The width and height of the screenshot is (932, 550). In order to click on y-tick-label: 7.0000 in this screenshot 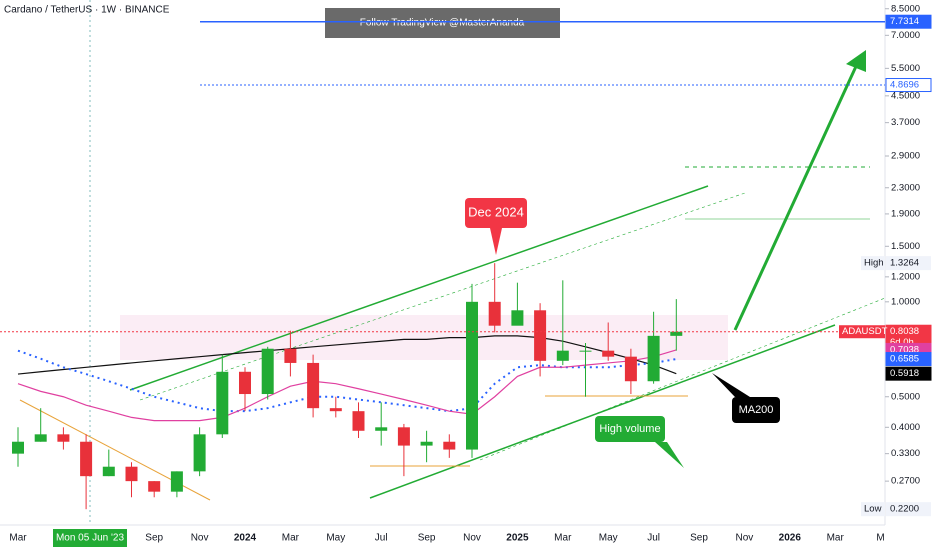, I will do `click(905, 35)`.